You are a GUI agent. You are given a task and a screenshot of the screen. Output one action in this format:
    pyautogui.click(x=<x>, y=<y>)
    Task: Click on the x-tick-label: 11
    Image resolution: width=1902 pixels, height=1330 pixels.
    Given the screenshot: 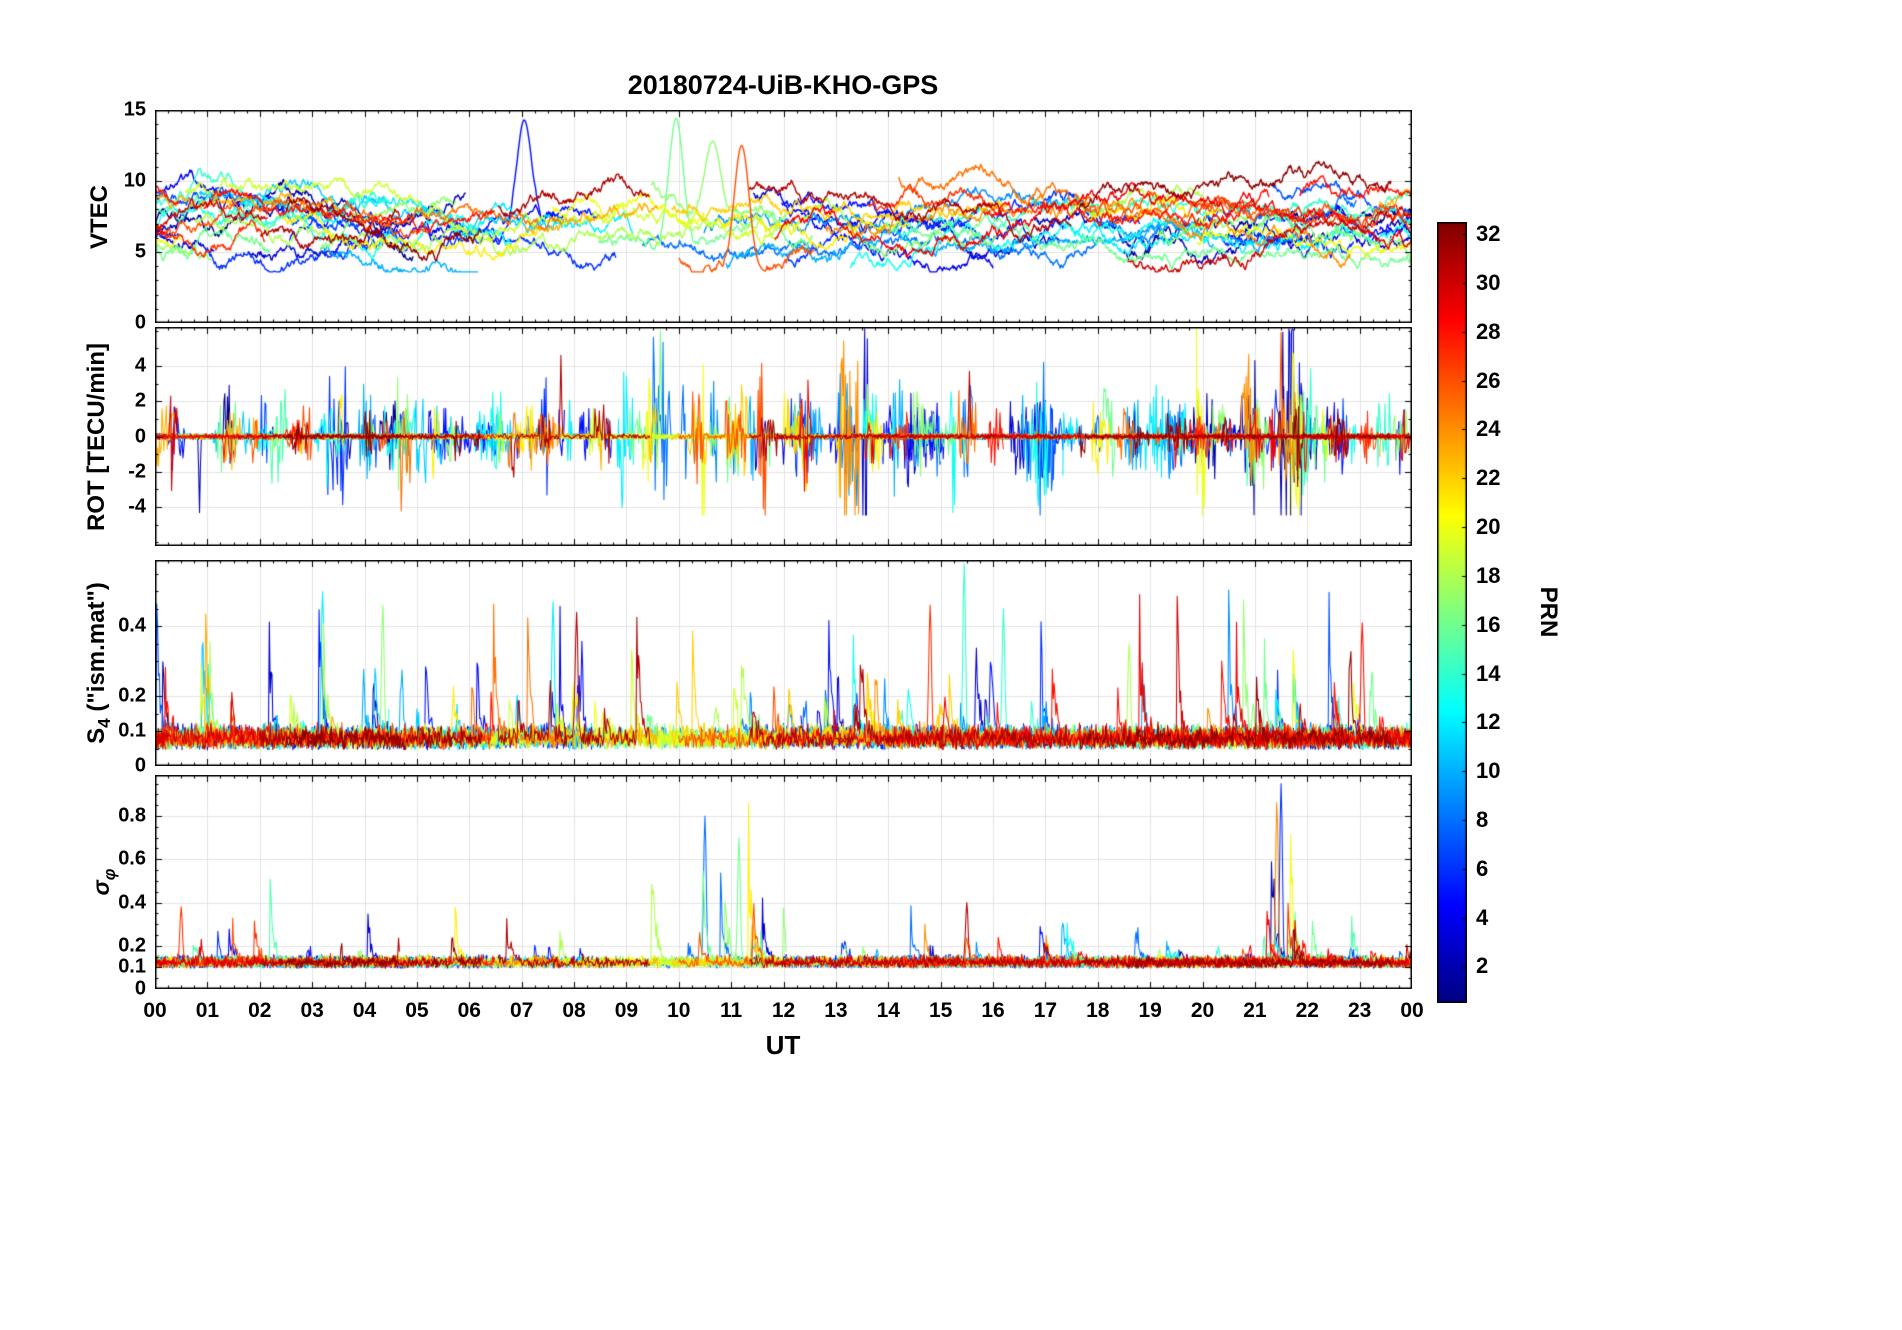 What is the action you would take?
    pyautogui.click(x=731, y=1010)
    